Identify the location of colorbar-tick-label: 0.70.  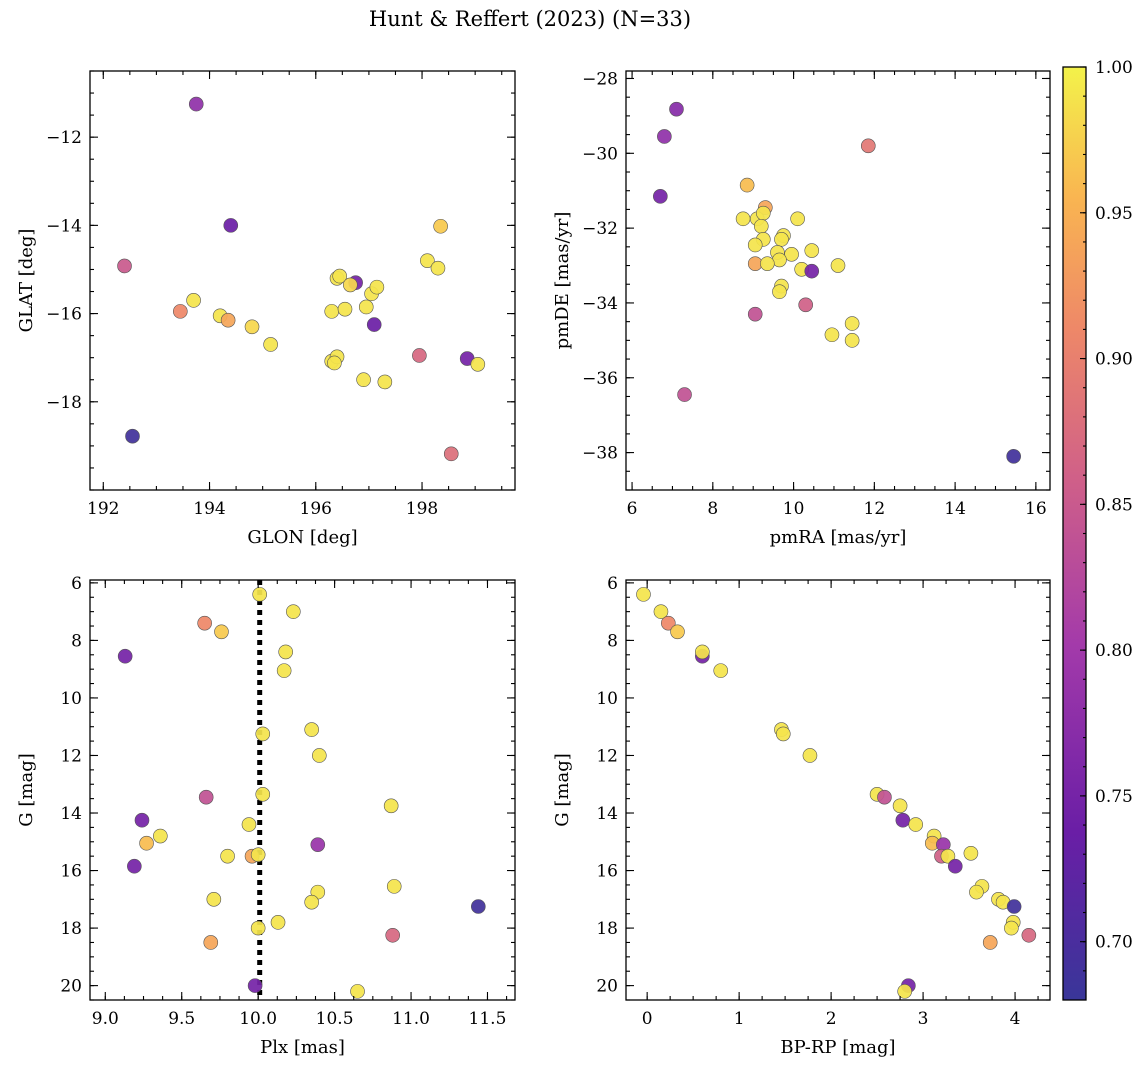
(1114, 943).